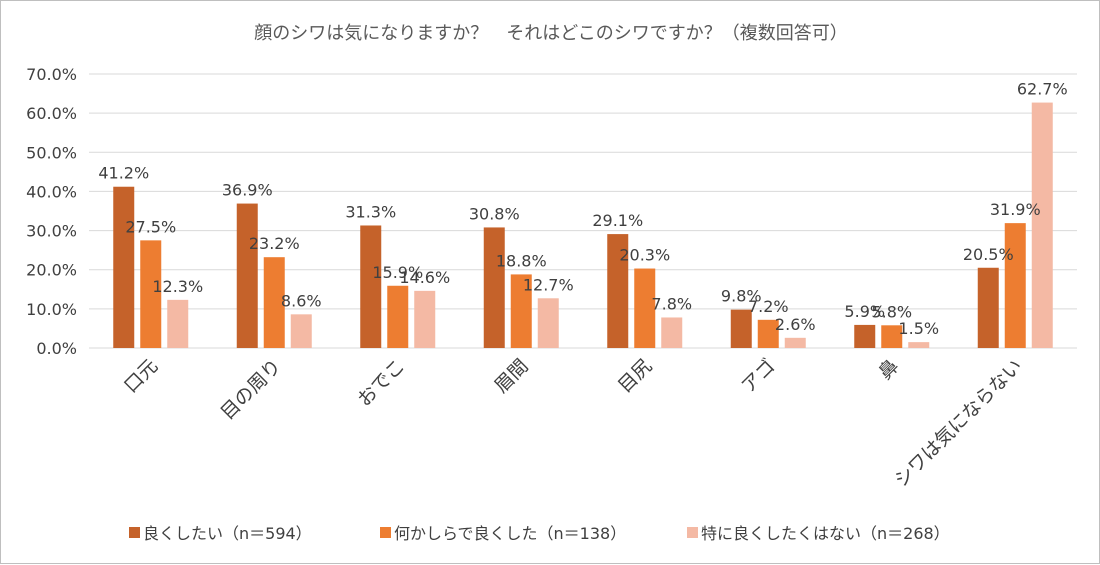 This screenshot has height=565, width=1100. I want to click on y-tick-label: 30.0%, so click(51, 231).